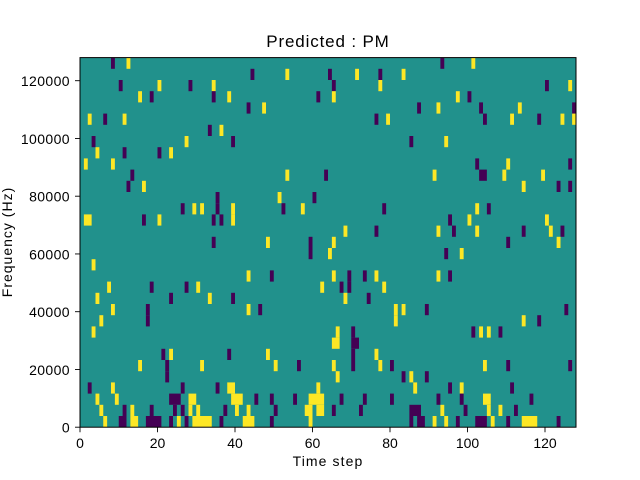  I want to click on svg-text: 100, so click(468, 443).